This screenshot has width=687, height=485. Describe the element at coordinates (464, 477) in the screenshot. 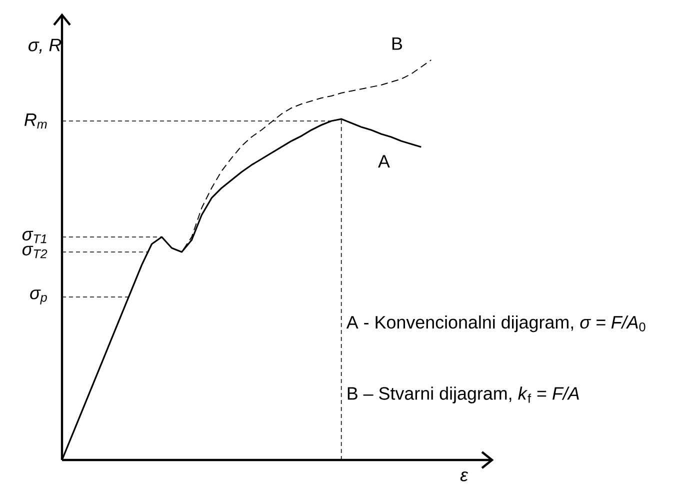

I see `x-axis-title: ε` at that location.